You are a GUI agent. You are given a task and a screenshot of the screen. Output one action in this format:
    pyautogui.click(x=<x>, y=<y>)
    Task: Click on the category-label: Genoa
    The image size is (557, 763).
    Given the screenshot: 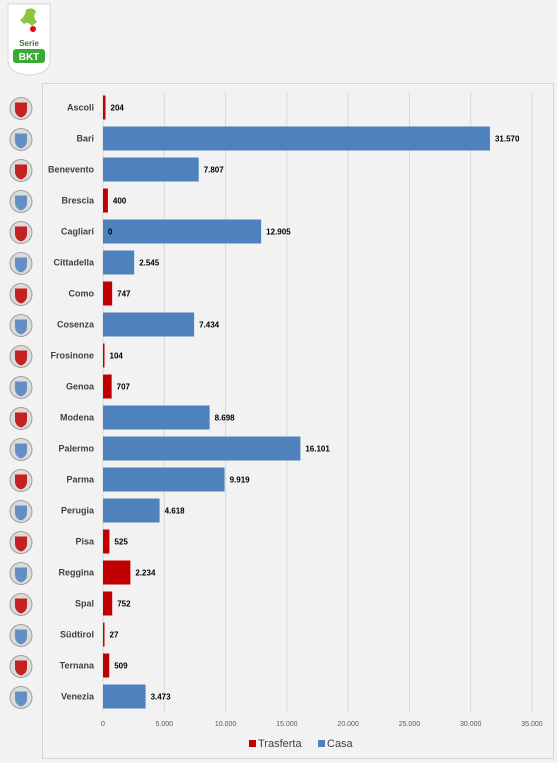 What is the action you would take?
    pyautogui.click(x=80, y=387)
    